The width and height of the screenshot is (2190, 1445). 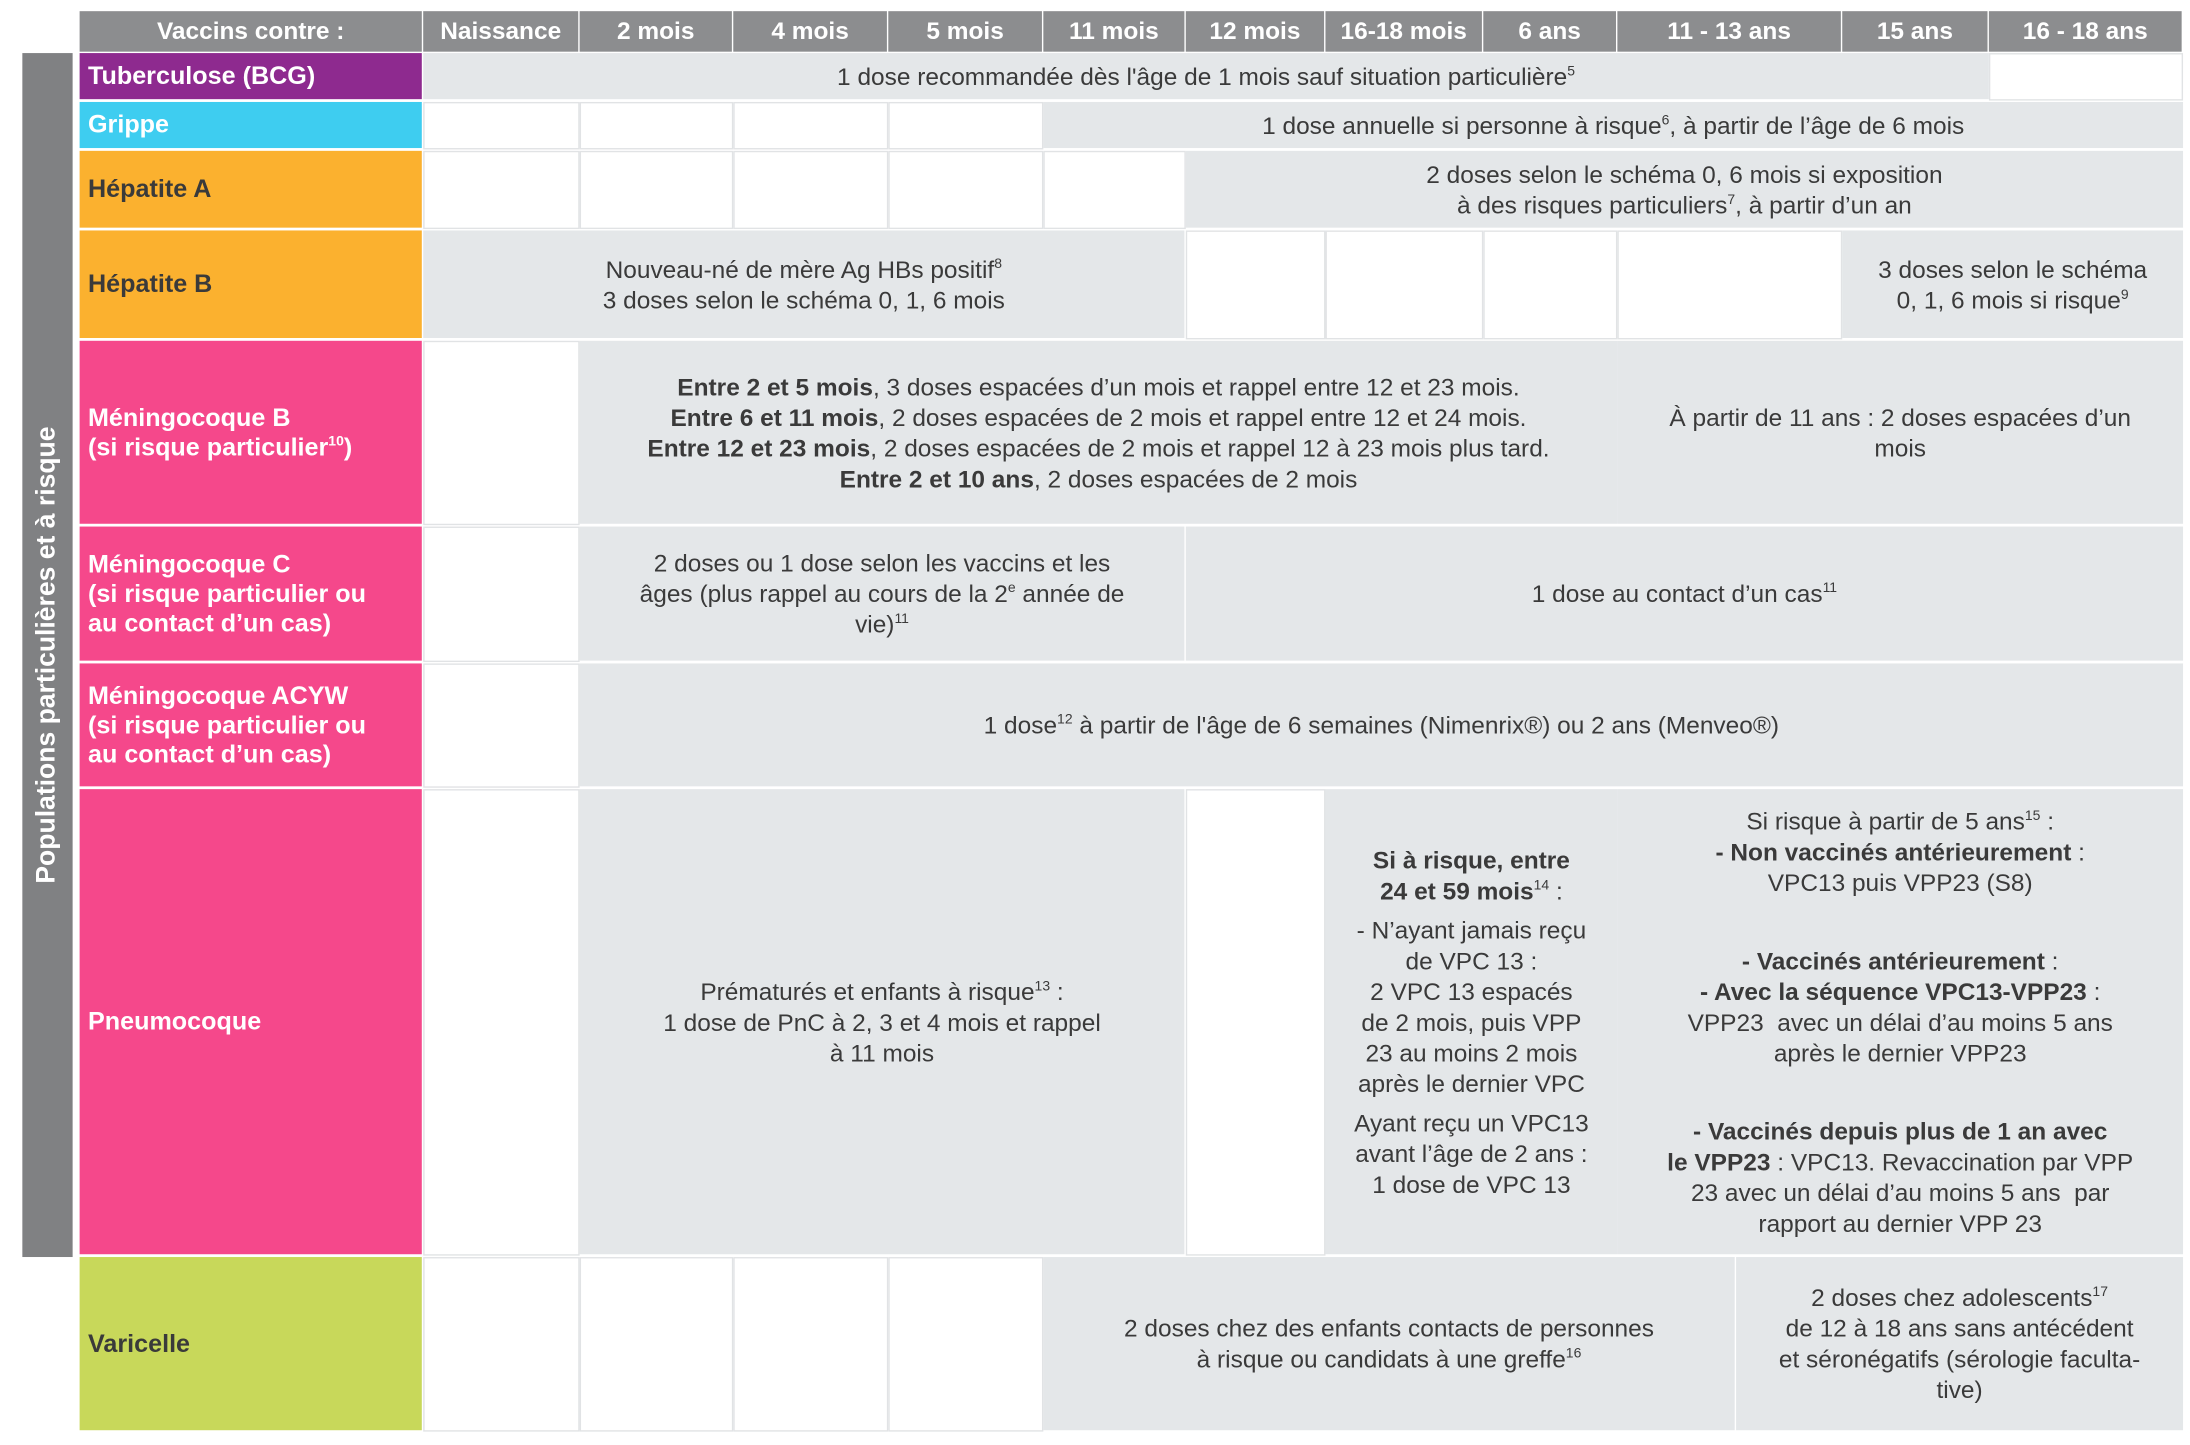 What do you see at coordinates (1541, 885) in the screenshot?
I see `text-run: 14` at bounding box center [1541, 885].